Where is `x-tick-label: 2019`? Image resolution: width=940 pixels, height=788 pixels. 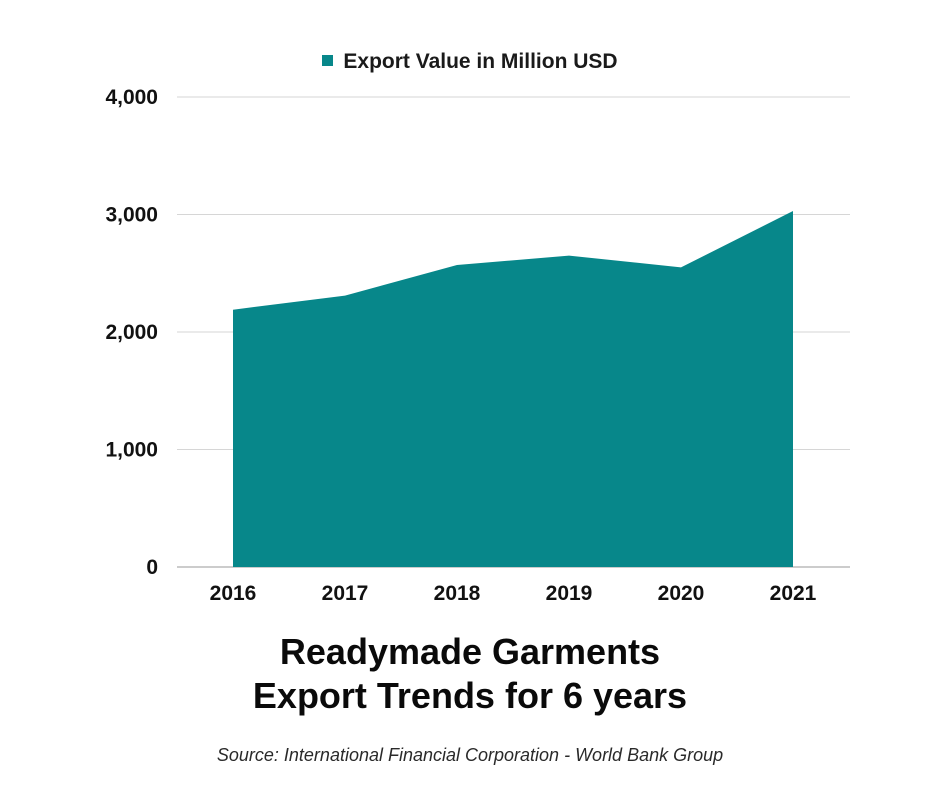 x-tick-label: 2019 is located at coordinates (569, 593).